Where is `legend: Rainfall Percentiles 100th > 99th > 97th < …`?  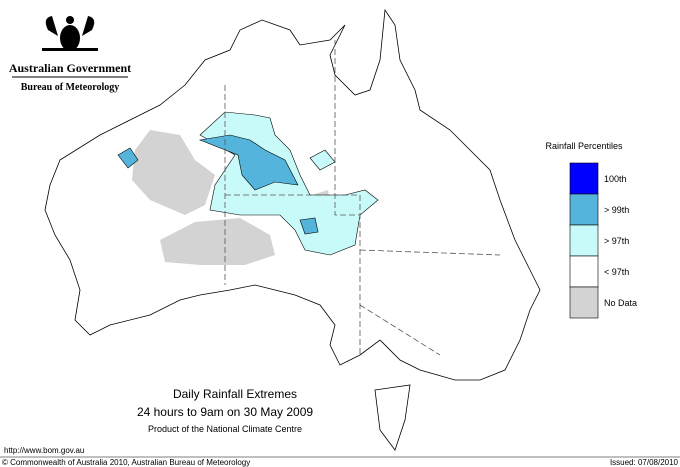 legend: Rainfall Percentiles 100th > 99th > 97th < … is located at coordinates (591, 230).